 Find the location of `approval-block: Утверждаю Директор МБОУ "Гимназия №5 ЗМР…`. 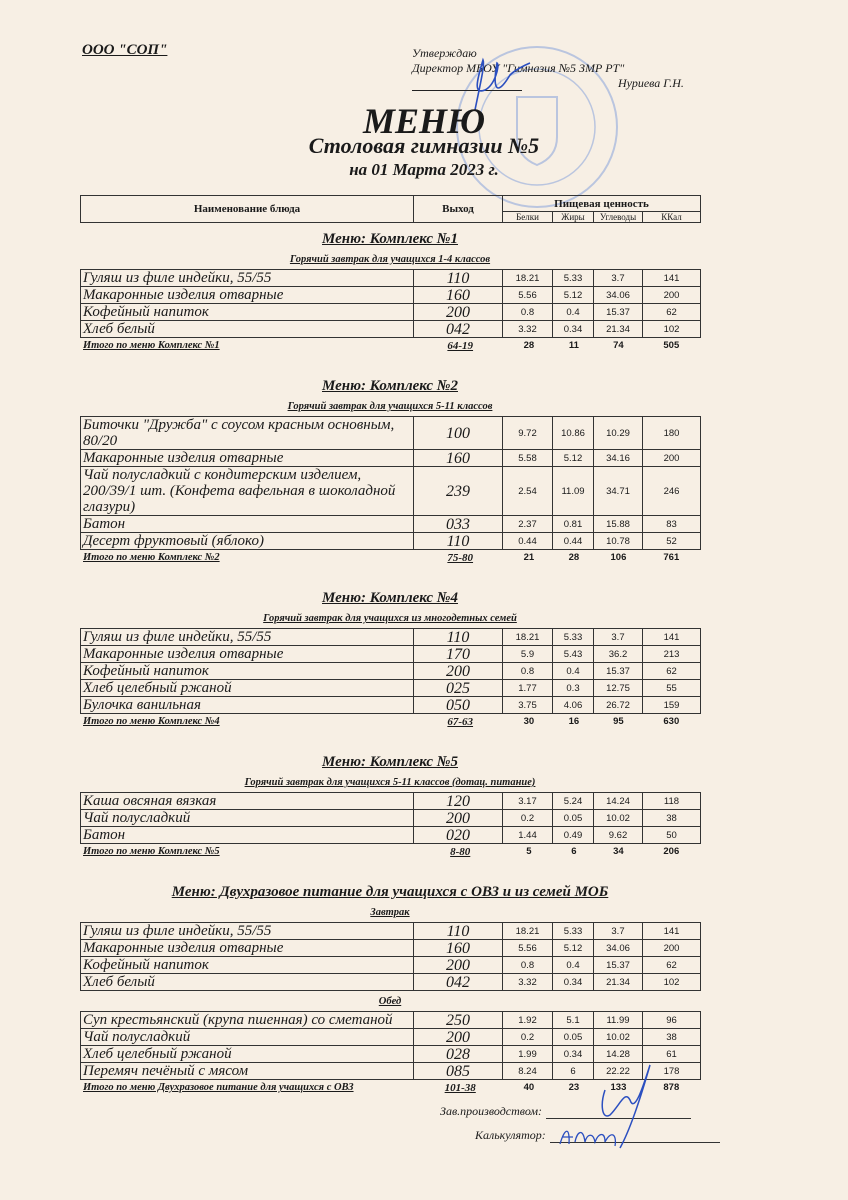

approval-block: Утверждаю Директор МБОУ "Гимназия №5 ЗМР… is located at coordinates (548, 68).